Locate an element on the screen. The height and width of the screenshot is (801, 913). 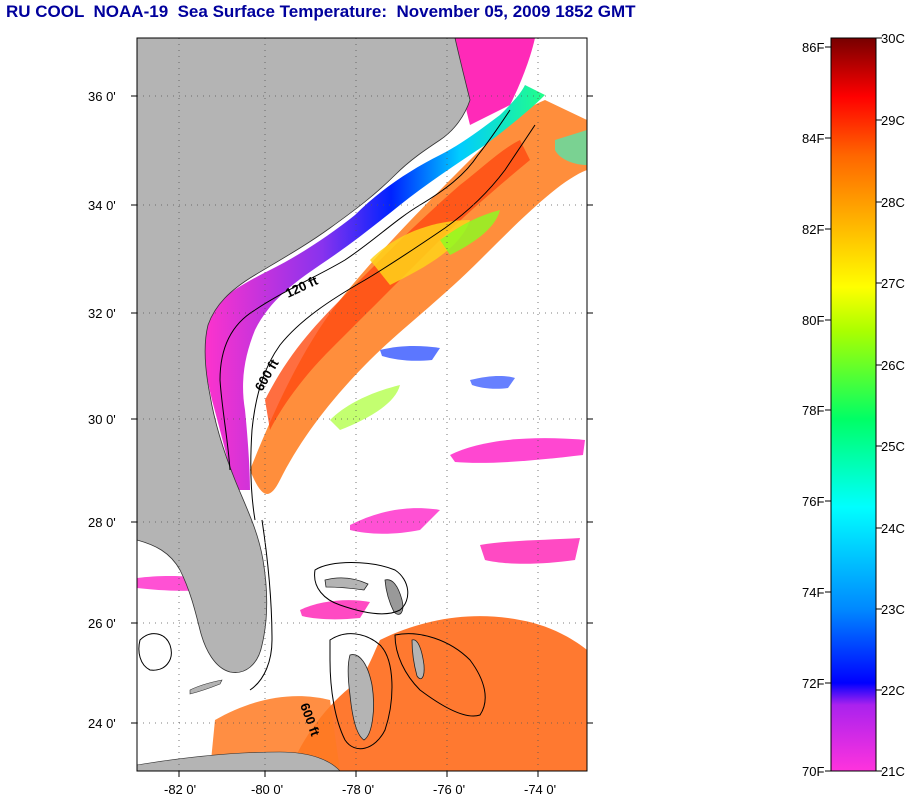
cb-f-label-82: 82F is located at coordinates (813, 229).